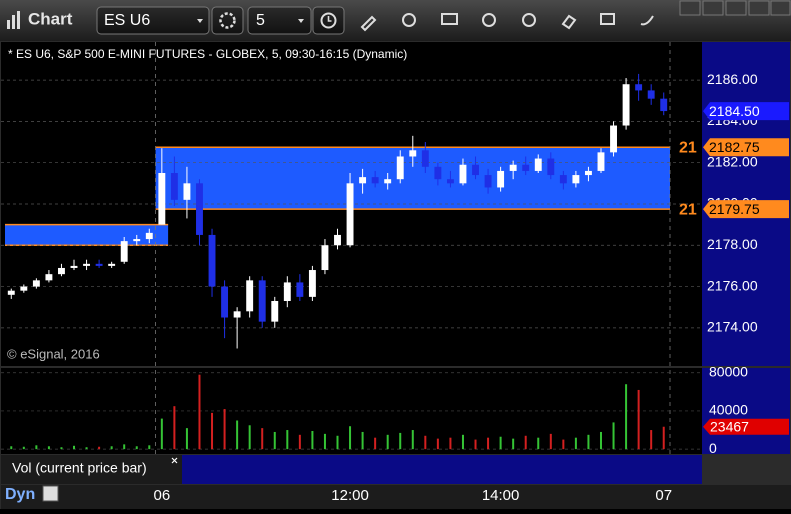  Describe the element at coordinates (607, 19) in the screenshot. I see `comment-icon` at that location.